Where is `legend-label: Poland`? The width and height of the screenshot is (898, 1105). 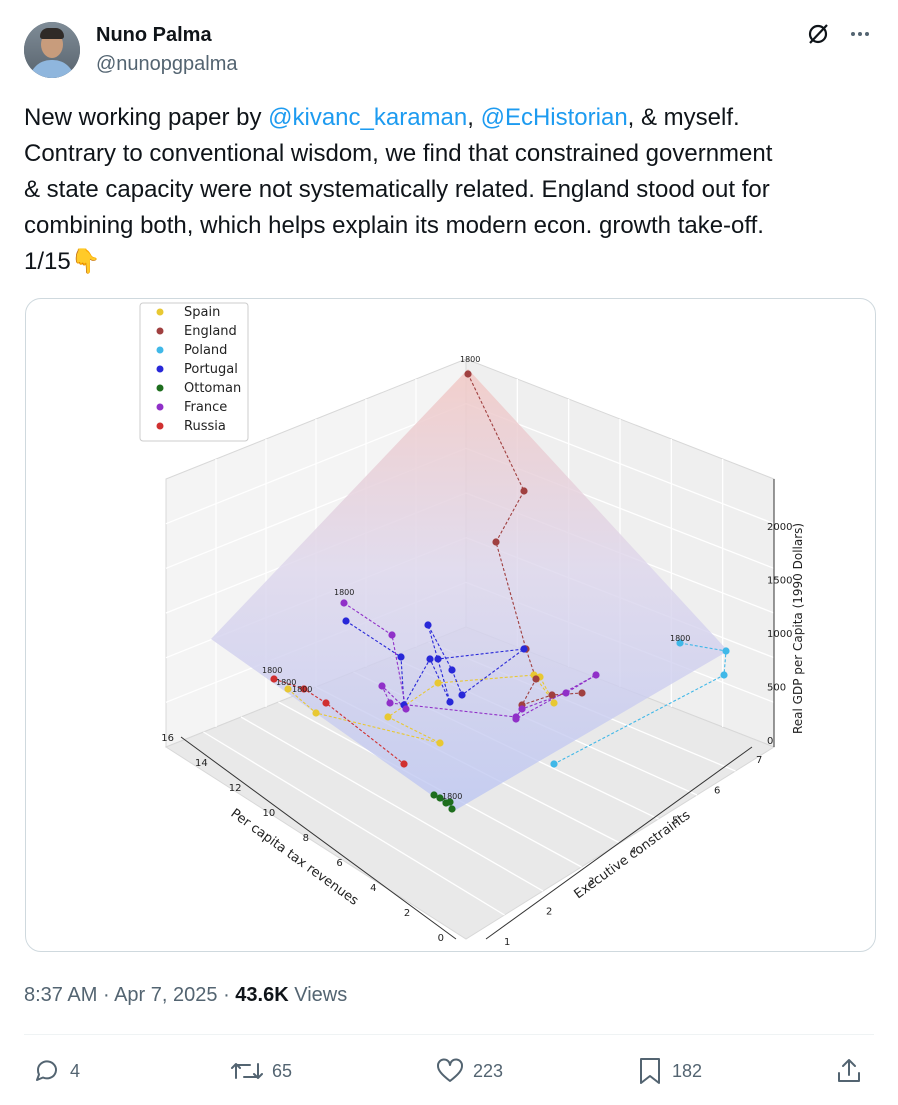
legend-label: Poland is located at coordinates (205, 350).